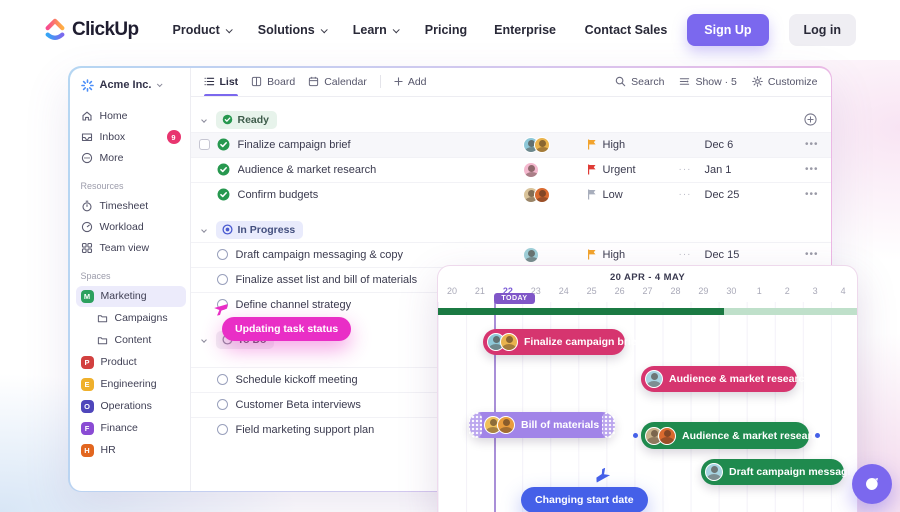 This screenshot has width=900, height=512. What do you see at coordinates (131, 450) in the screenshot?
I see `space-hr: H HR` at bounding box center [131, 450].